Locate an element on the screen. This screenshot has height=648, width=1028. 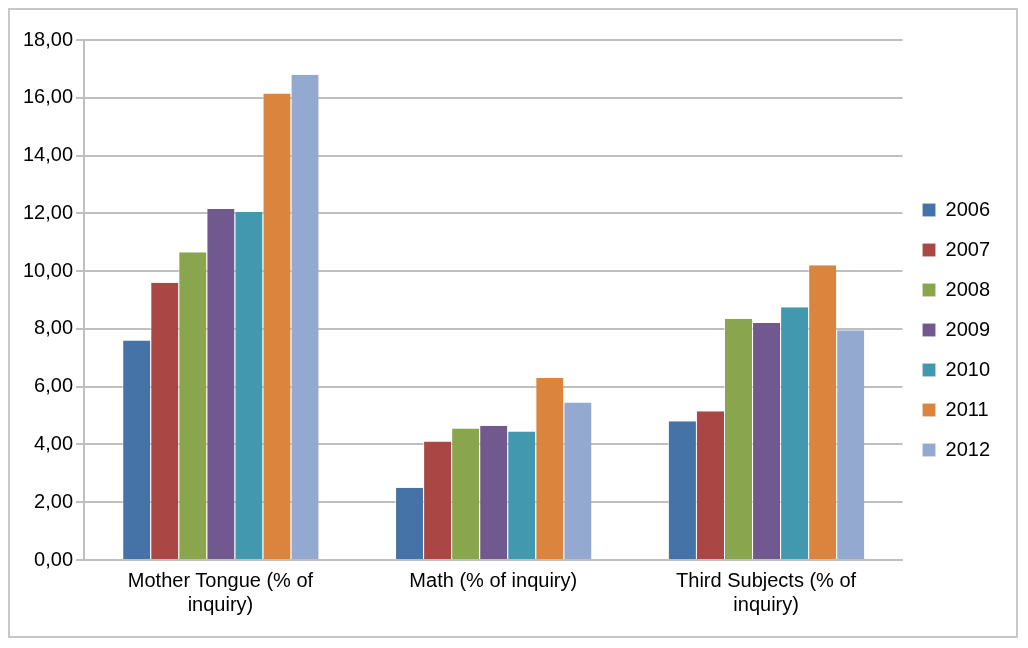
y-tick-label: 8,00 is located at coordinates (54, 327).